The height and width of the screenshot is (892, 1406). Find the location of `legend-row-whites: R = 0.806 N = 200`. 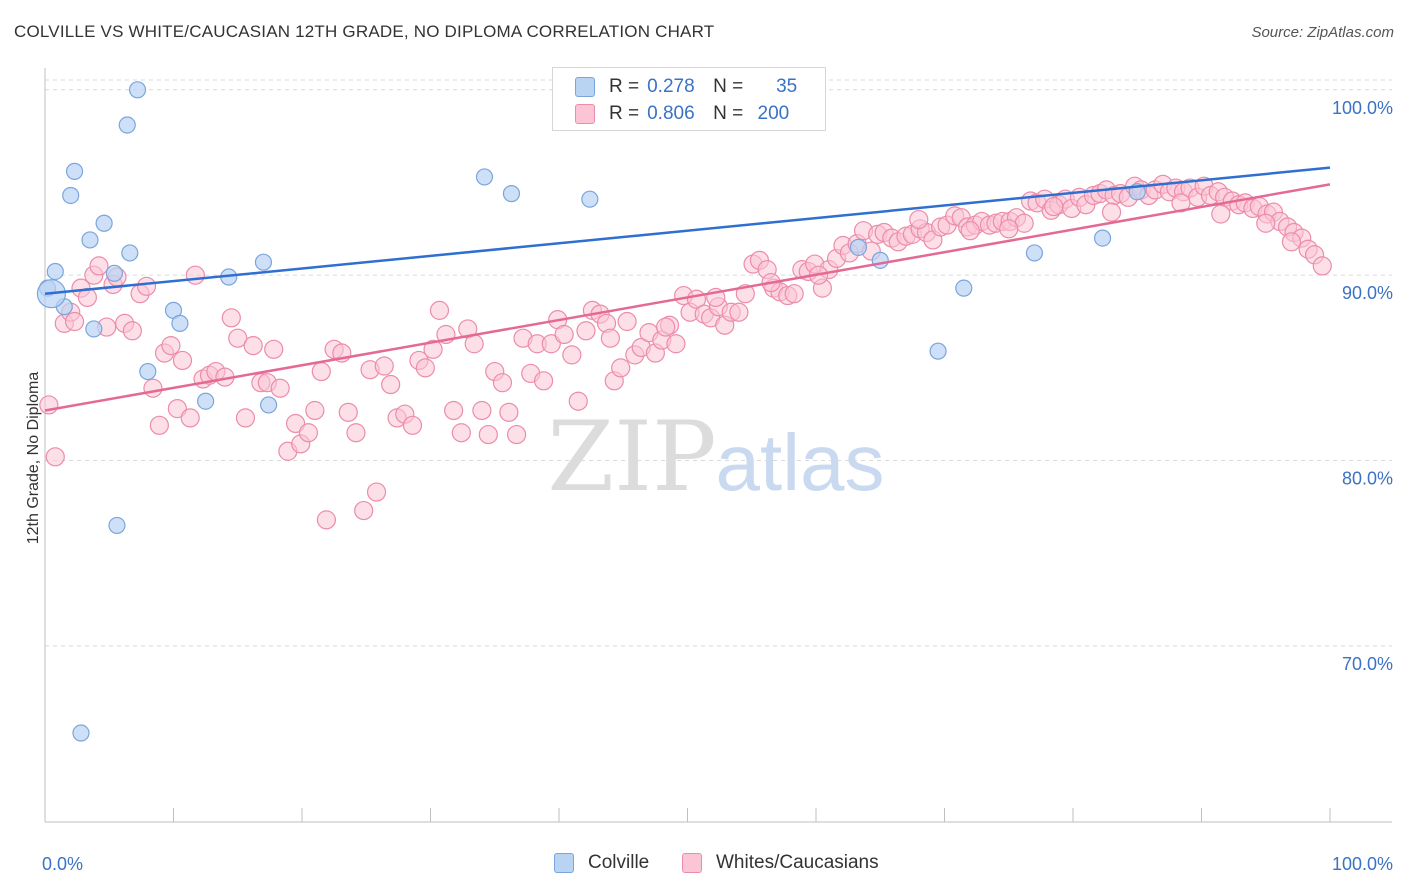

legend-row-whites: R = 0.806 N = 200 is located at coordinates (682, 114).